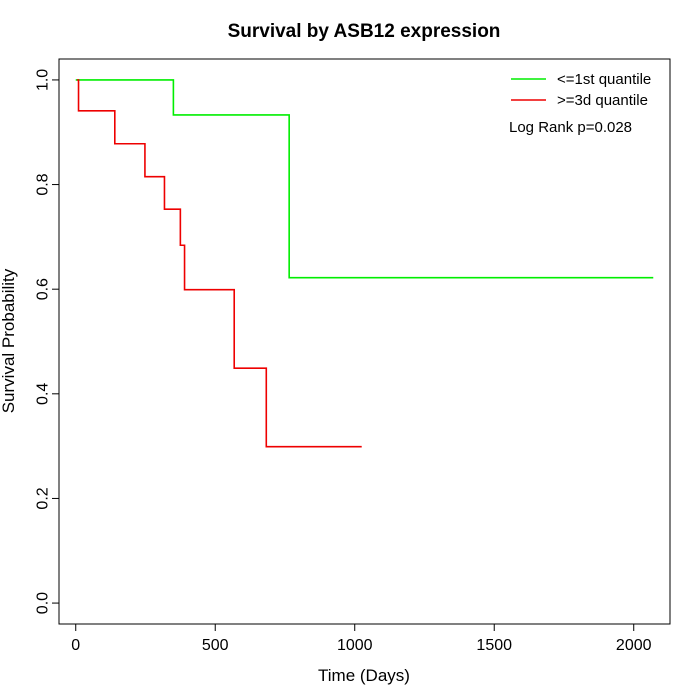 This screenshot has height=700, width=700. What do you see at coordinates (364, 31) in the screenshot?
I see `chart-title: Survival by ASB12 expression` at bounding box center [364, 31].